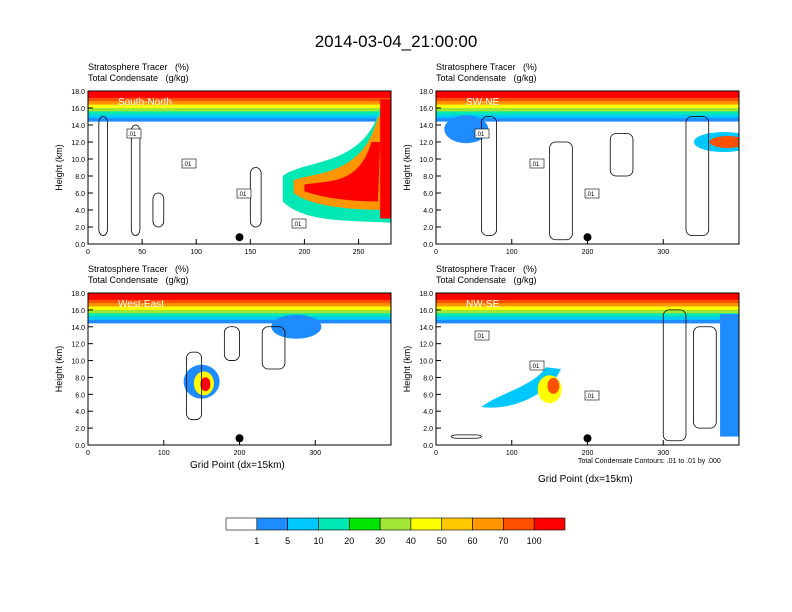 The image size is (792, 612). I want to click on panel-4-ylabel: Height (km), so click(407, 369).